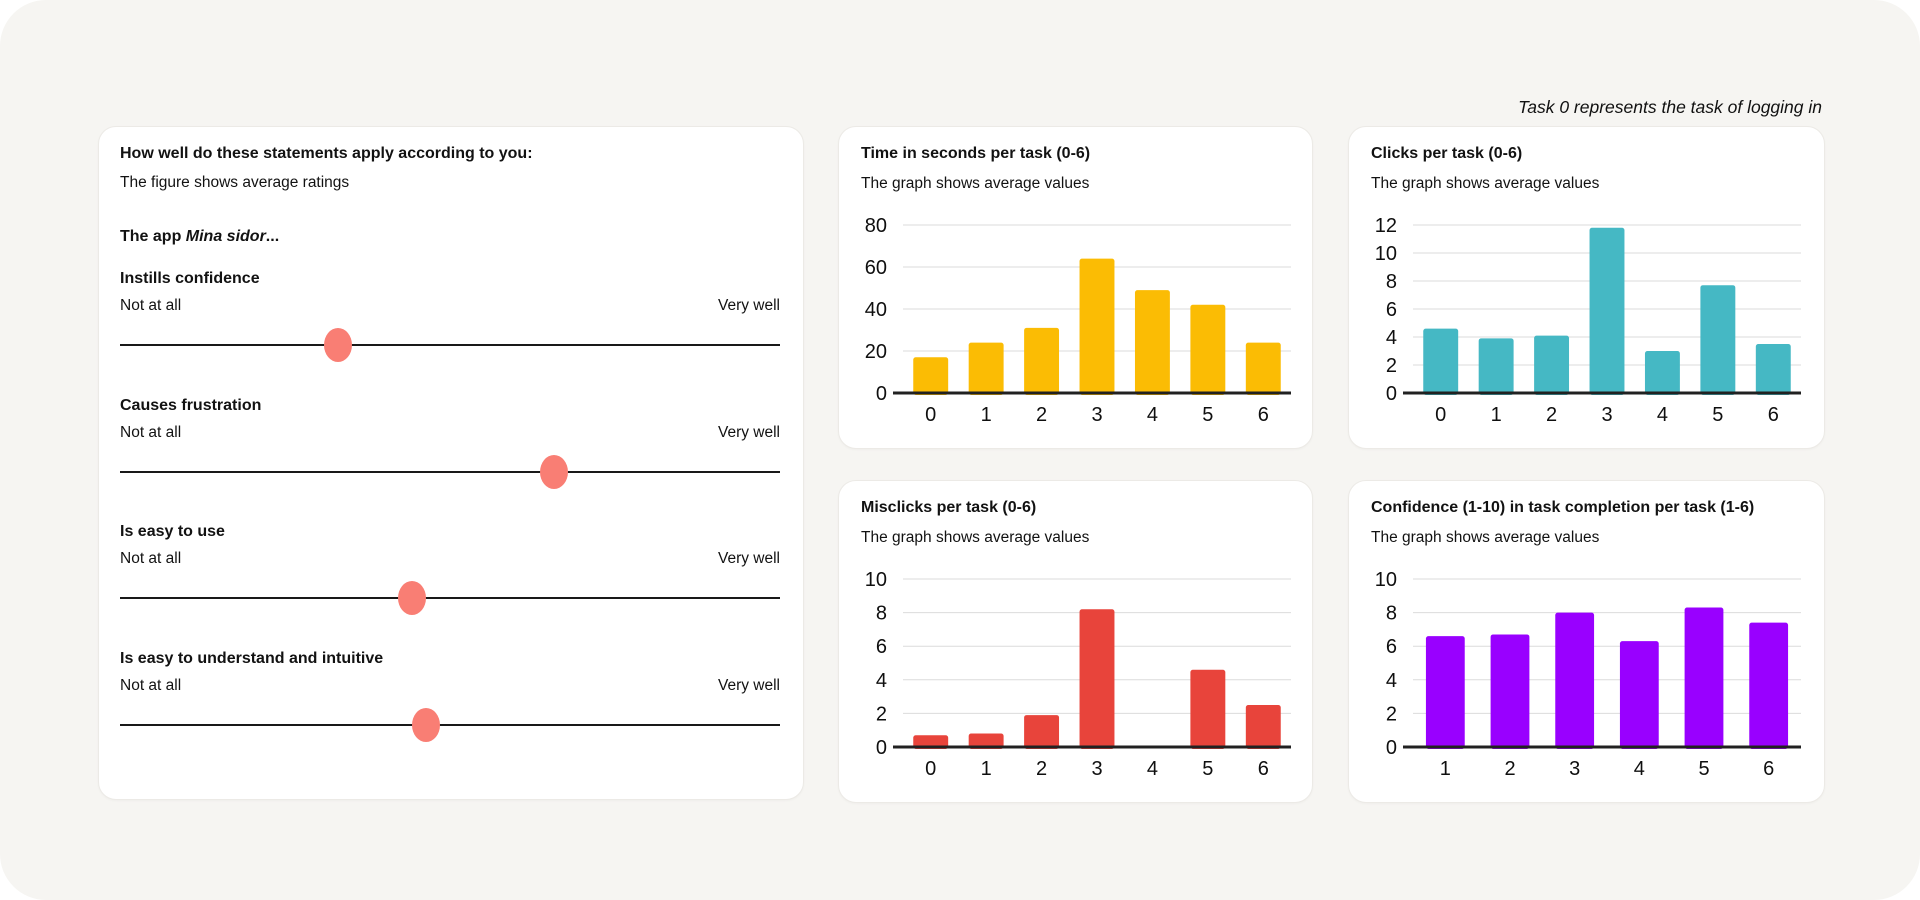  Describe the element at coordinates (235, 182) in the screenshot. I see `survey-subtitle: The figure shows average ratings` at that location.